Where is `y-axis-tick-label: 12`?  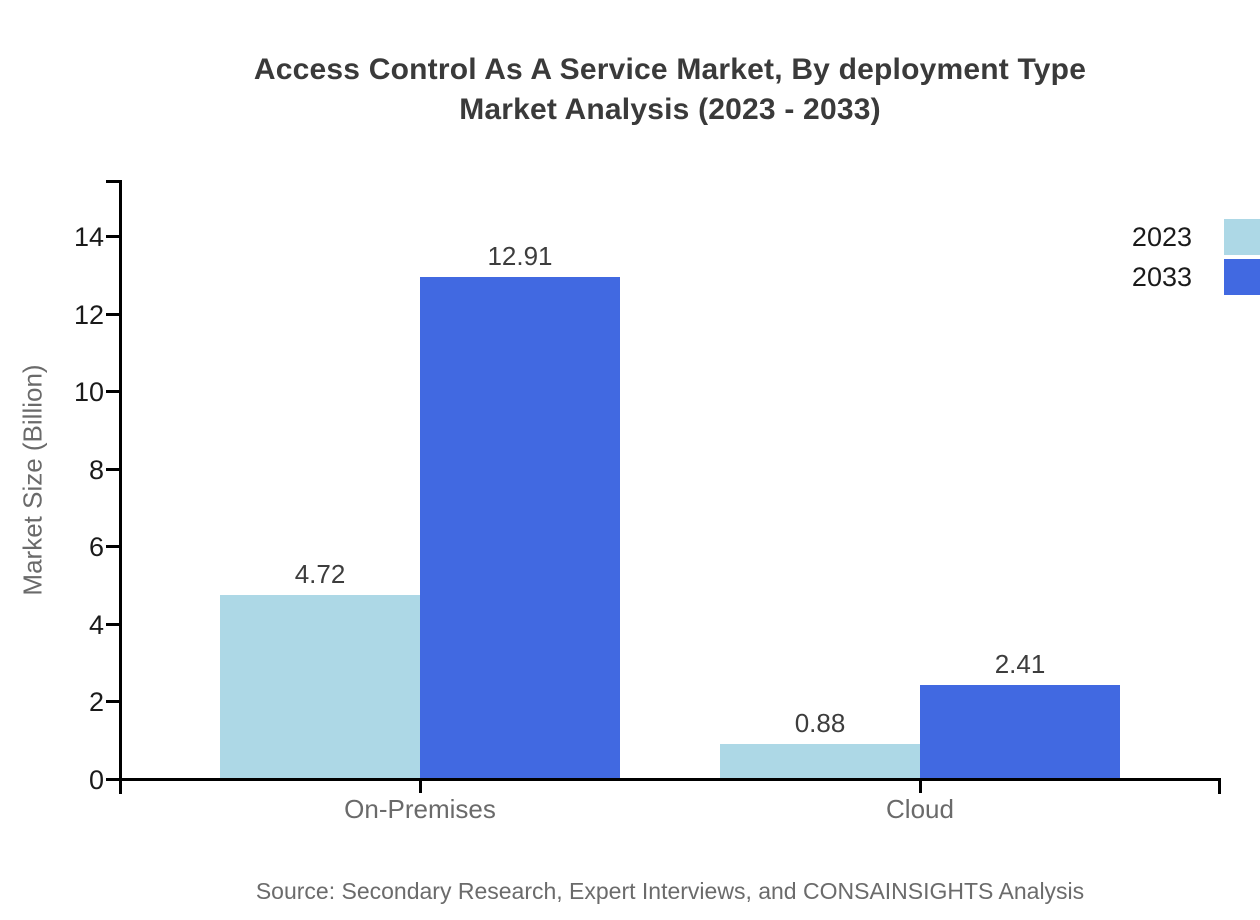 y-axis-tick-label: 12 is located at coordinates (88, 314).